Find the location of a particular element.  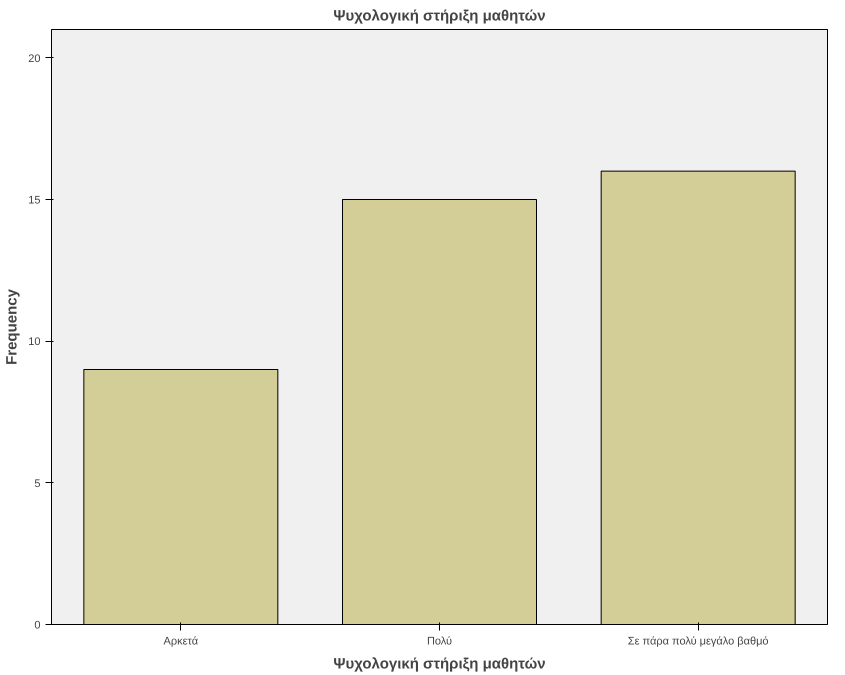

y-tick-label: 5 is located at coordinates (37, 484).